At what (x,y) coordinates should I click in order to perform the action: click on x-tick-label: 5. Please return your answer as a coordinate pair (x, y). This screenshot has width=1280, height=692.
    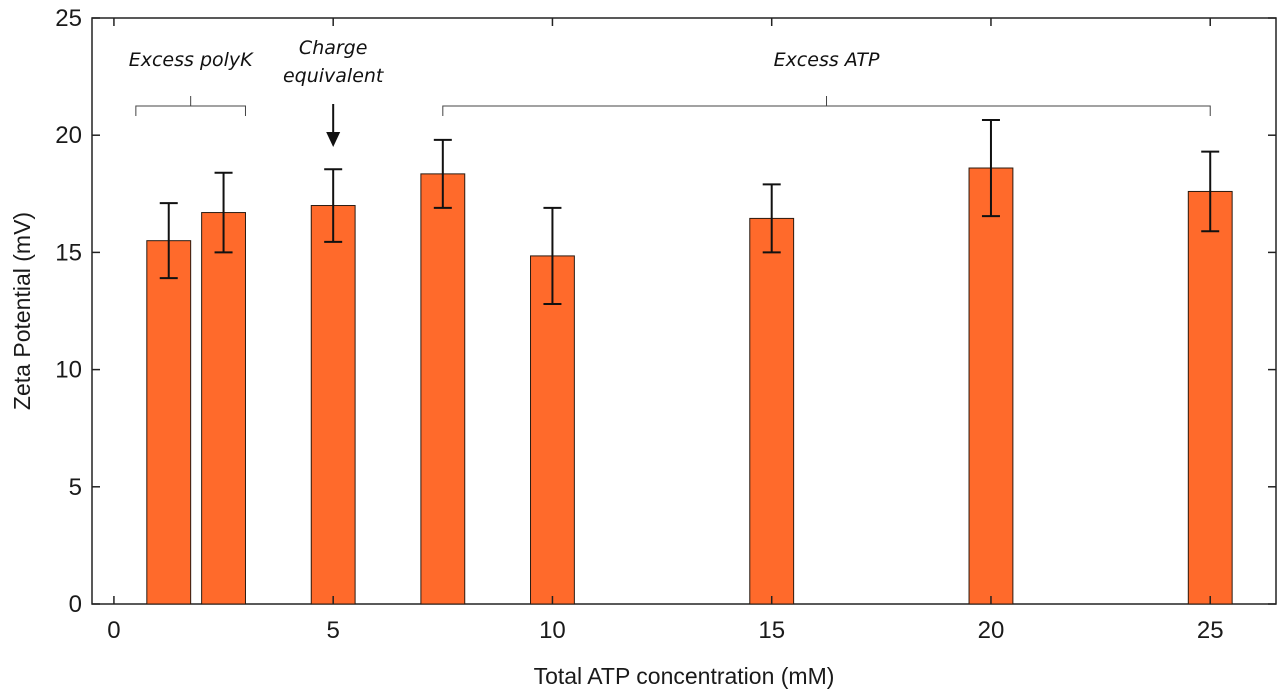
    Looking at the image, I should click on (333, 630).